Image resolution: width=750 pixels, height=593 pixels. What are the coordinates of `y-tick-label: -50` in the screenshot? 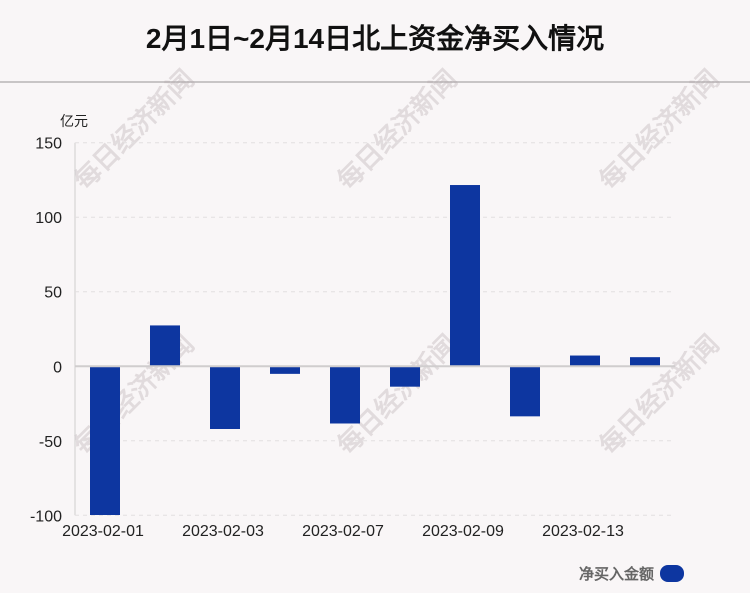 It's located at (50, 442).